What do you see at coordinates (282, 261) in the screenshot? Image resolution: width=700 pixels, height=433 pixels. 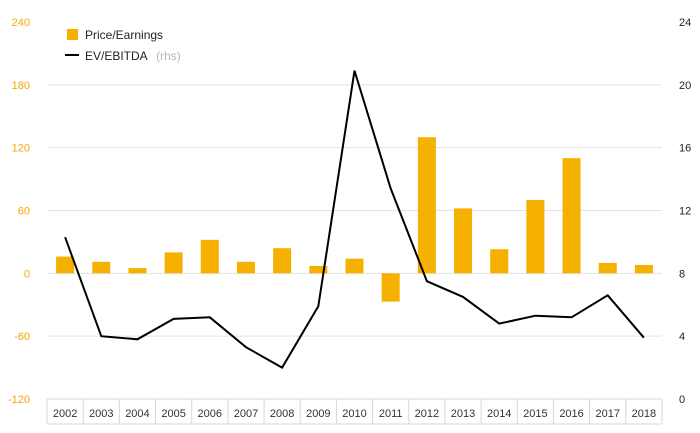 I see `bar-price-earnings-2008` at bounding box center [282, 261].